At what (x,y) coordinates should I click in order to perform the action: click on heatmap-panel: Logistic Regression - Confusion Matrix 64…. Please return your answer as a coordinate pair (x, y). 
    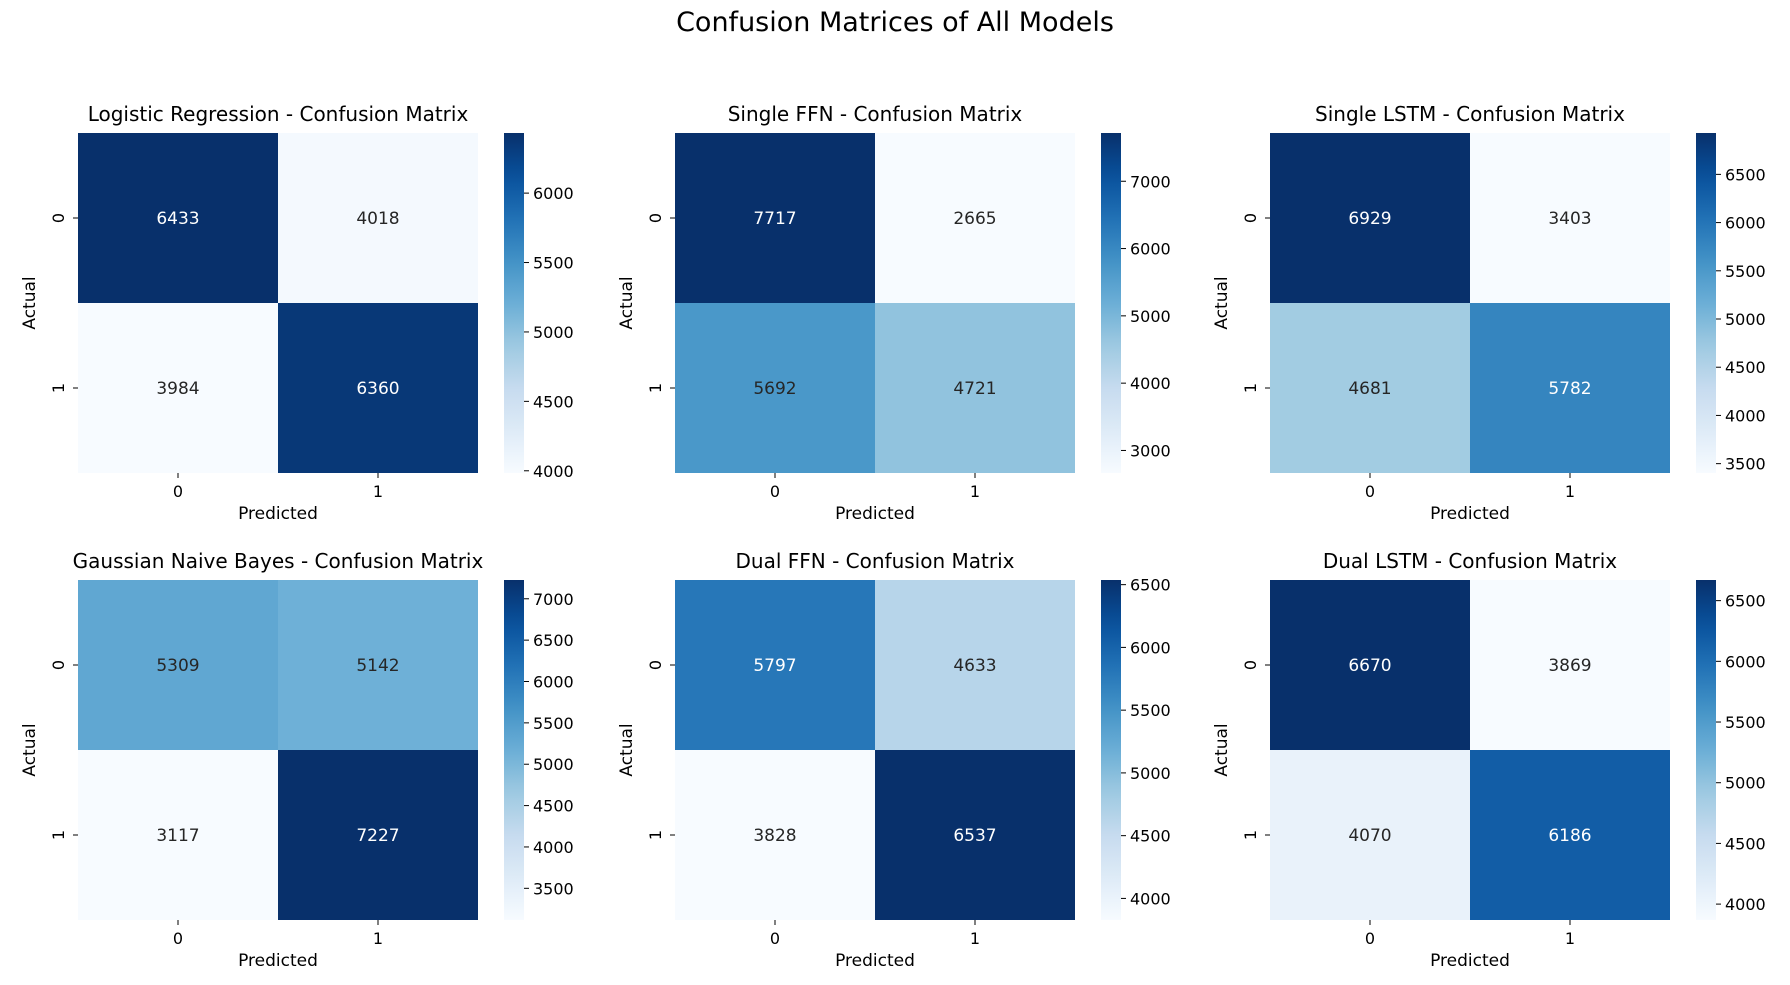
    Looking at the image, I should click on (297, 313).